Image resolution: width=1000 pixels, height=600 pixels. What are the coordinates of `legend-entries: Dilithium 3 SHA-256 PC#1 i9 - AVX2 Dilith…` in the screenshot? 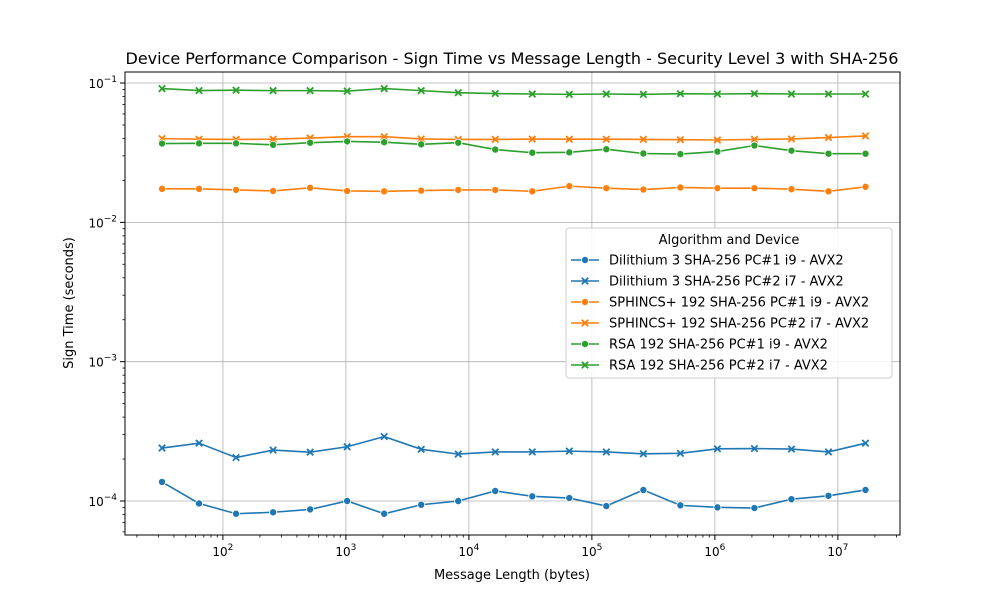 It's located at (720, 314).